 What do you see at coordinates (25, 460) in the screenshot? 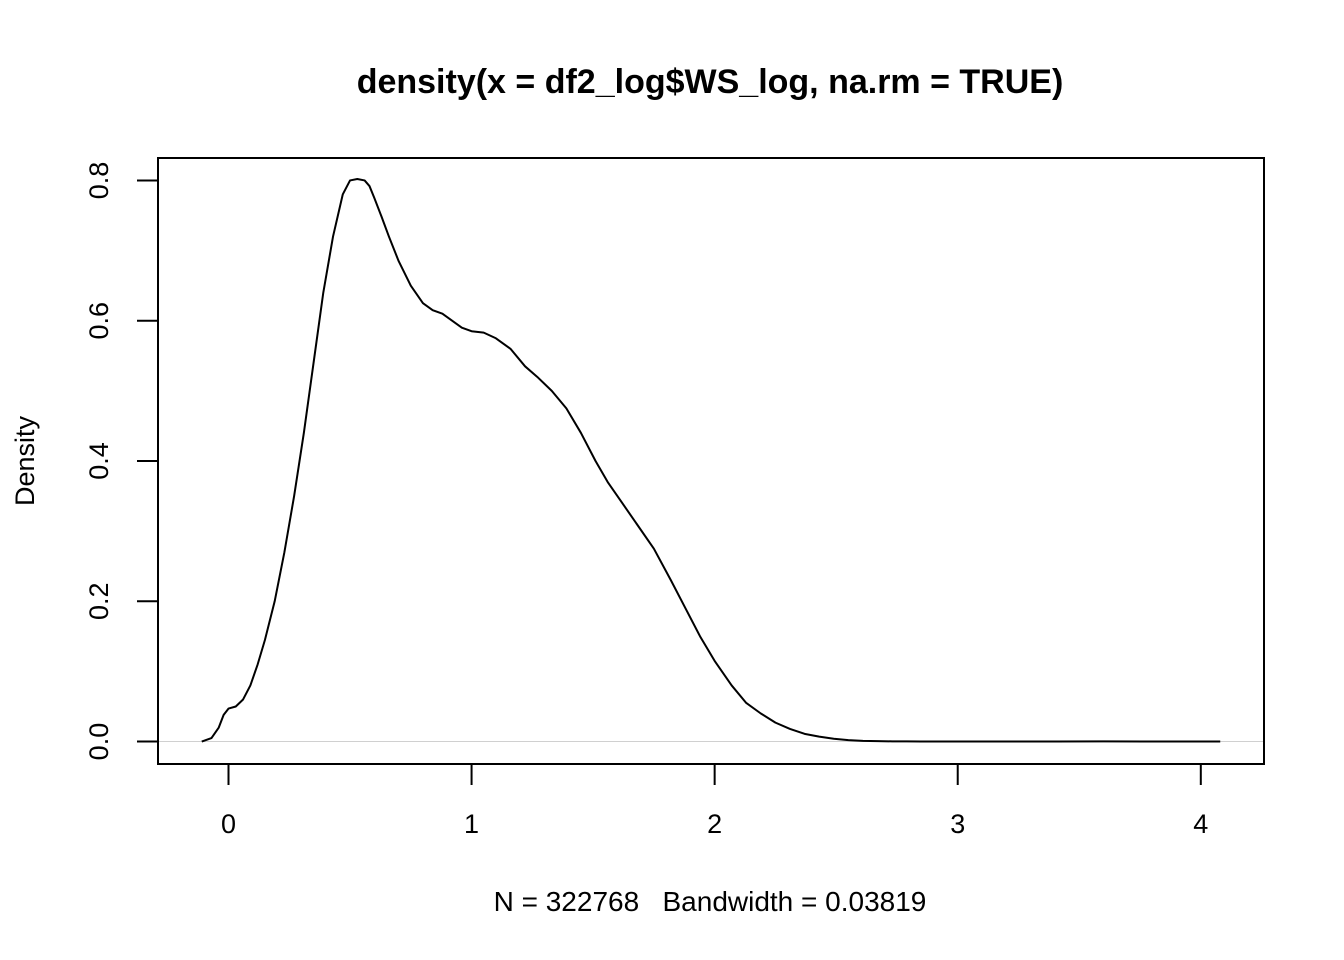
I see `y-axis-label: Density` at bounding box center [25, 460].